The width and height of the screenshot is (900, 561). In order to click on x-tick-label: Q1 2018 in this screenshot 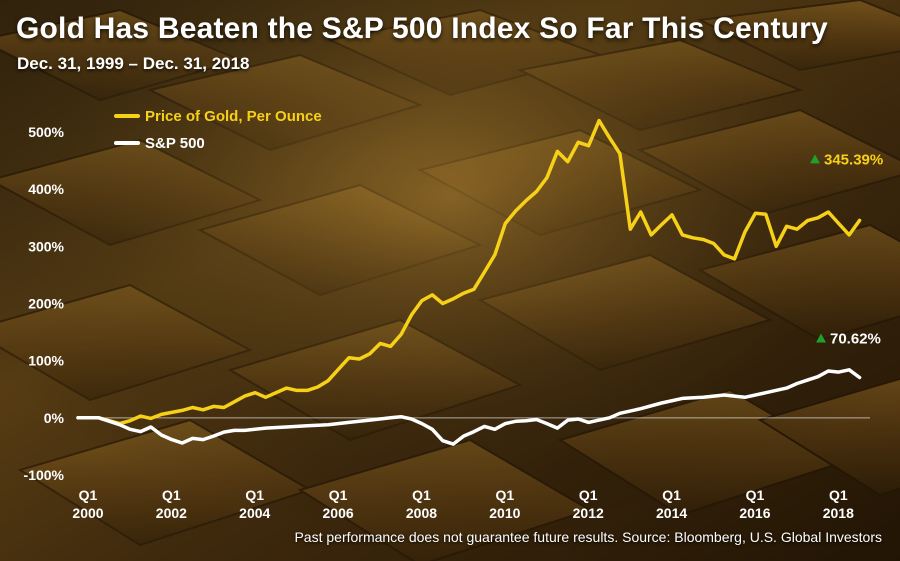, I will do `click(838, 504)`.